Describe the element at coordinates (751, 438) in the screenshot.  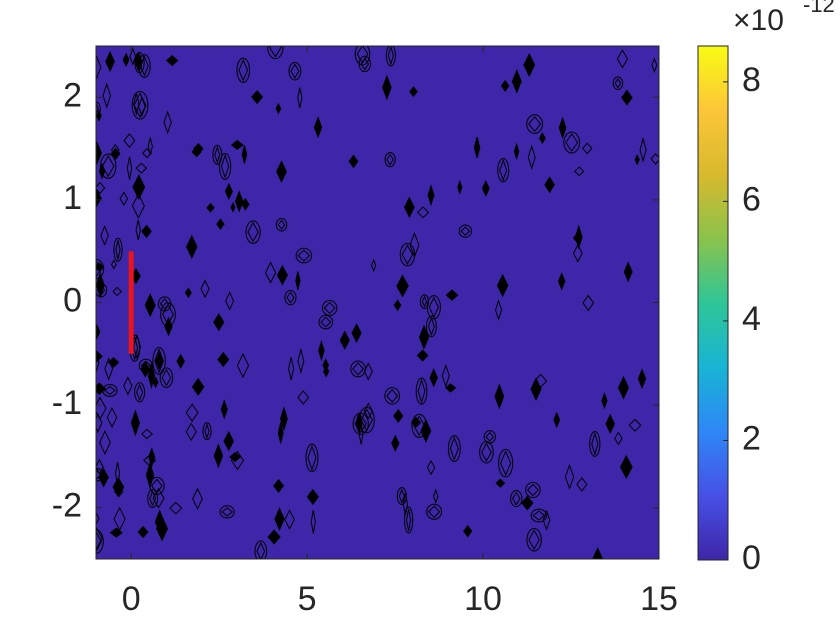
I see `colorbar-tick-label: 2` at that location.